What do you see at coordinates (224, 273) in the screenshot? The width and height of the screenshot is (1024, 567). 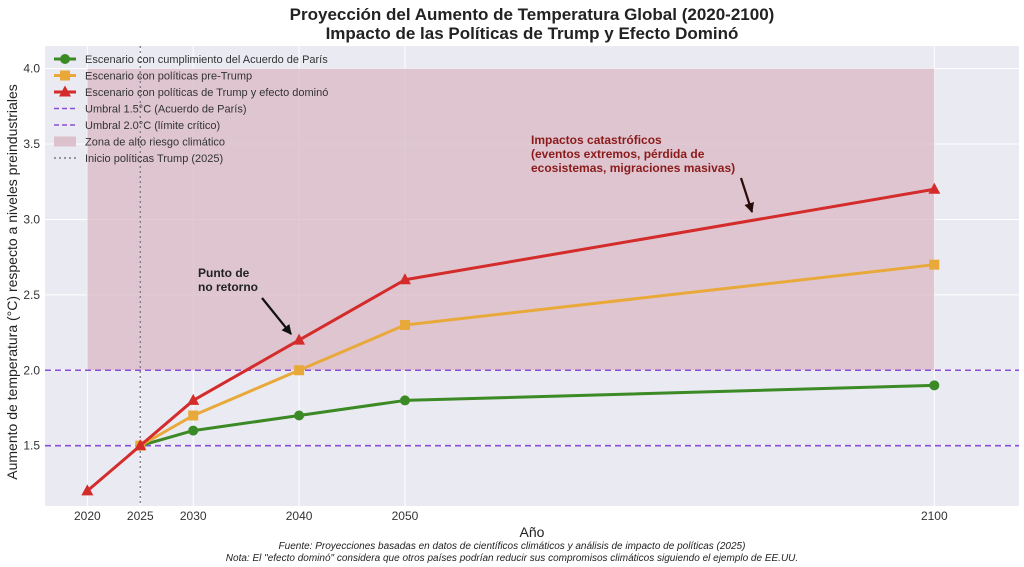 I see `annotation-no-return-text: Punto de` at bounding box center [224, 273].